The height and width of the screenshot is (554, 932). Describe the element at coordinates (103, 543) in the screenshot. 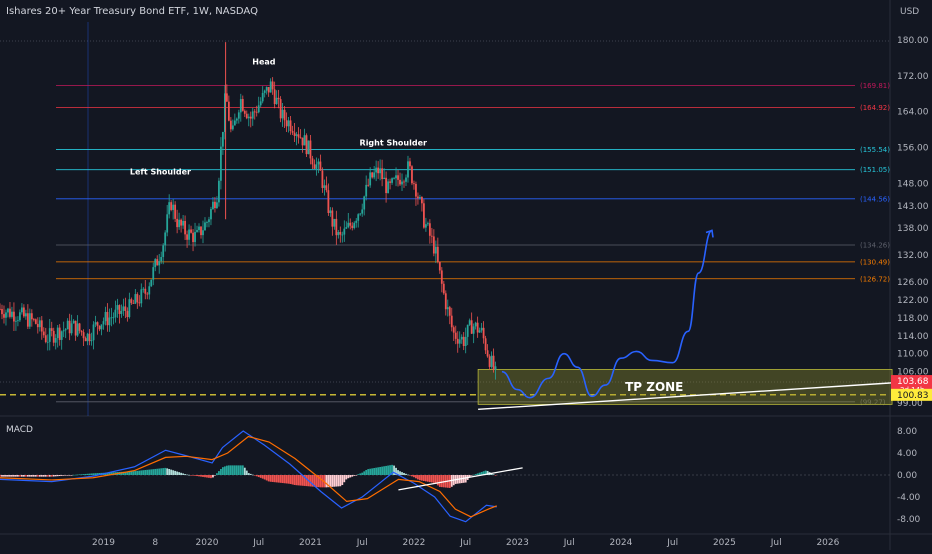

I see `time-tick-label: 2019` at that location.